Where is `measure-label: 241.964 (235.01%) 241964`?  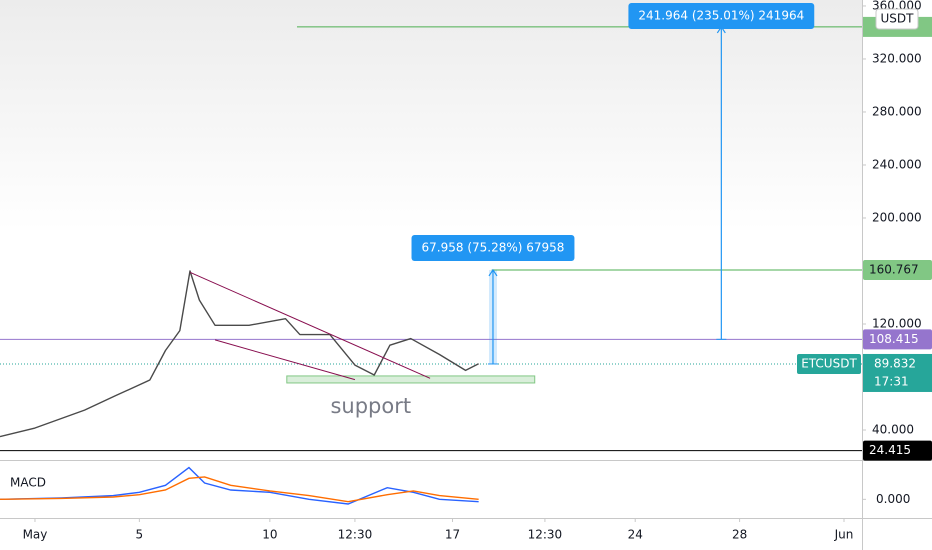 measure-label: 241.964 (235.01%) 241964 is located at coordinates (721, 16).